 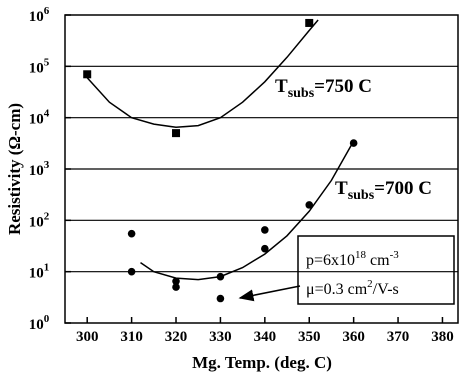 What do you see at coordinates (265, 337) in the screenshot?
I see `x-tick-label: 340` at bounding box center [265, 337].